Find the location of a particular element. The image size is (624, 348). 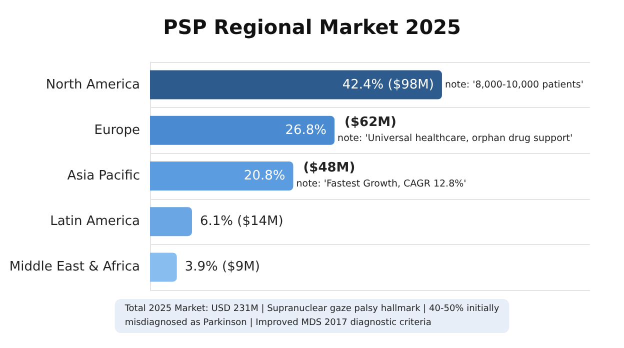

y-tick-label: Asia Pacific is located at coordinates (103, 176).